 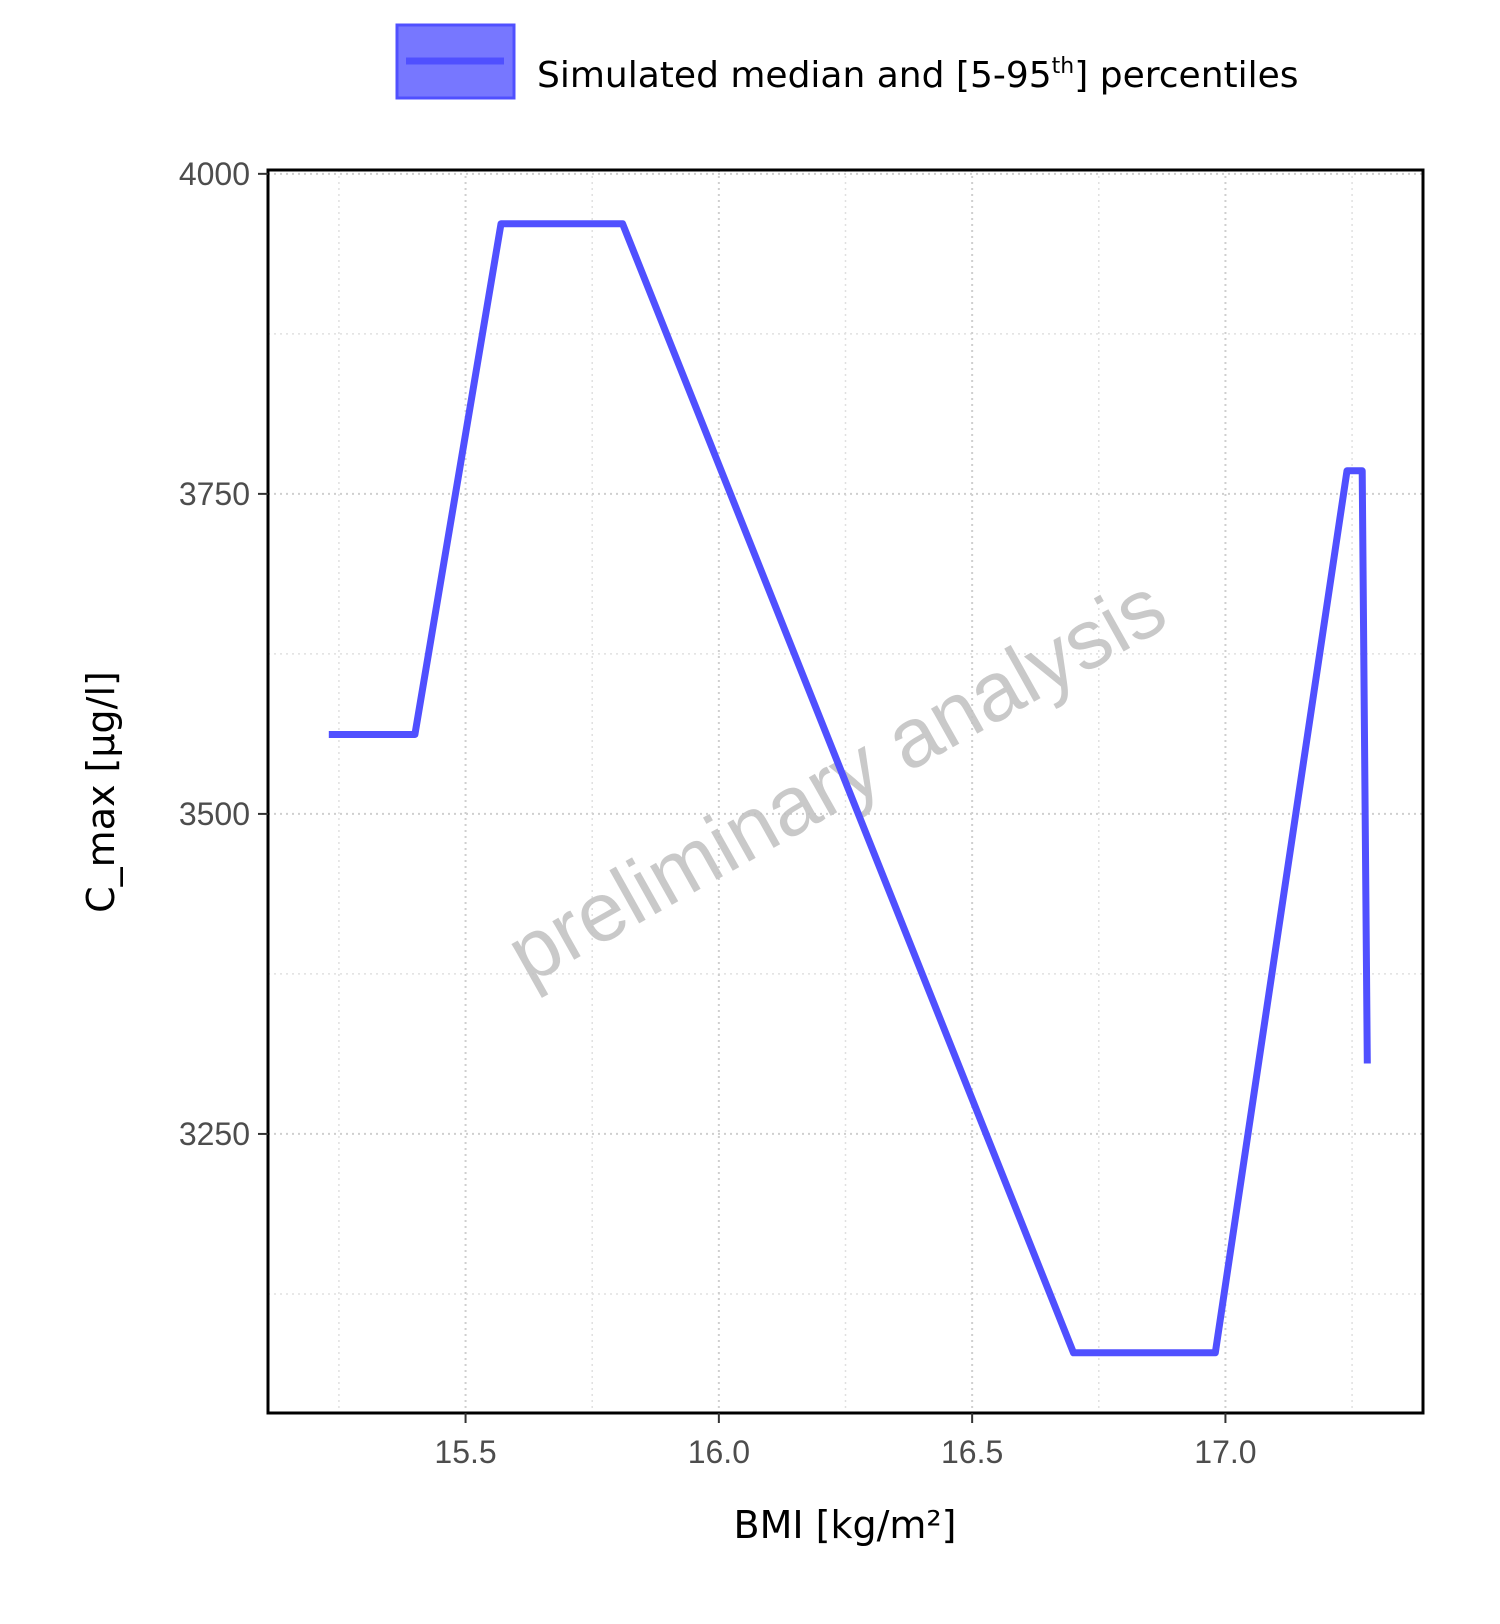 I want to click on y-tick-label: 3250, so click(x=214, y=1134).